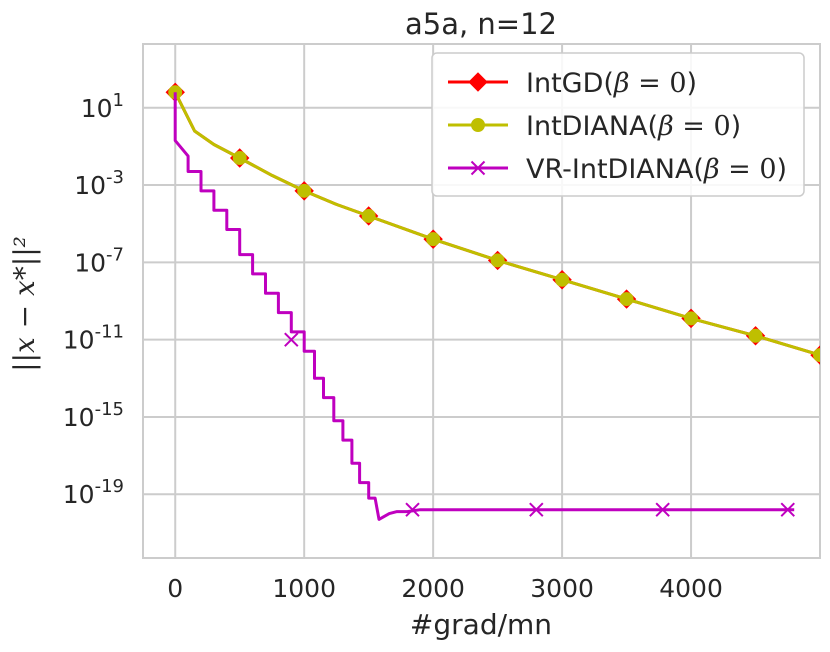  What do you see at coordinates (570, 83) in the screenshot?
I see `legend-name: IntGD(` at bounding box center [570, 83].